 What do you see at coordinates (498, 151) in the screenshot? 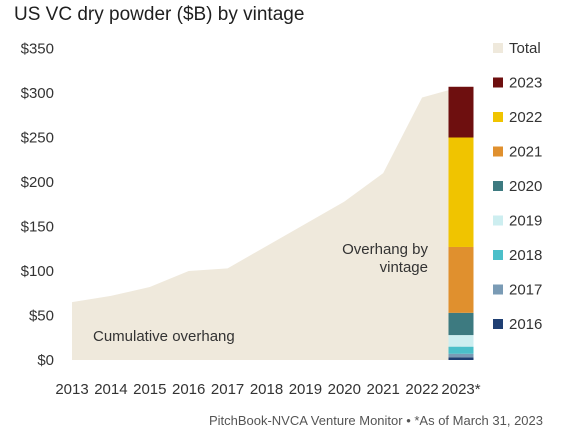
I see `legend-swatch-2021` at bounding box center [498, 151].